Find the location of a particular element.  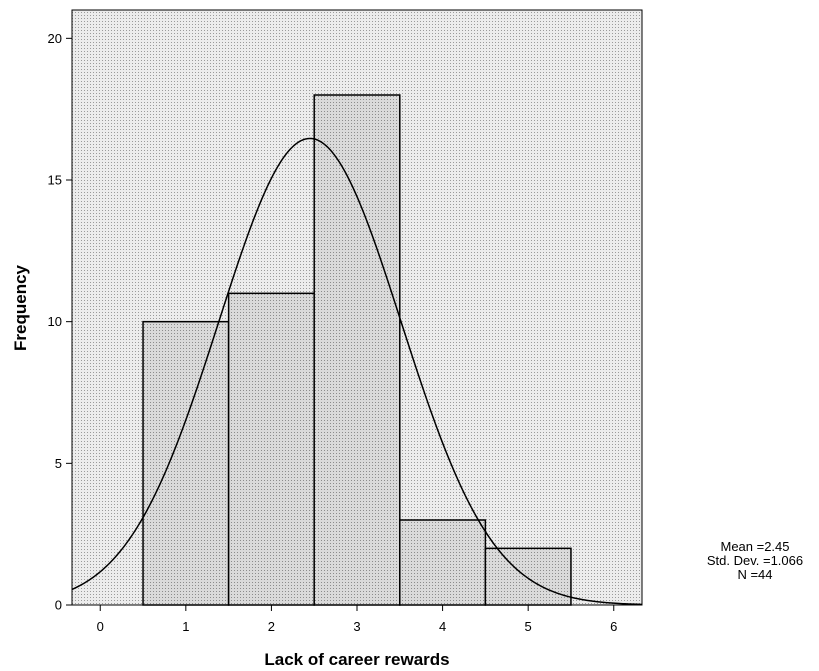

summary-statistics: Mean =2.45 Std. Dev. =1.066 N =44 is located at coordinates (755, 561).